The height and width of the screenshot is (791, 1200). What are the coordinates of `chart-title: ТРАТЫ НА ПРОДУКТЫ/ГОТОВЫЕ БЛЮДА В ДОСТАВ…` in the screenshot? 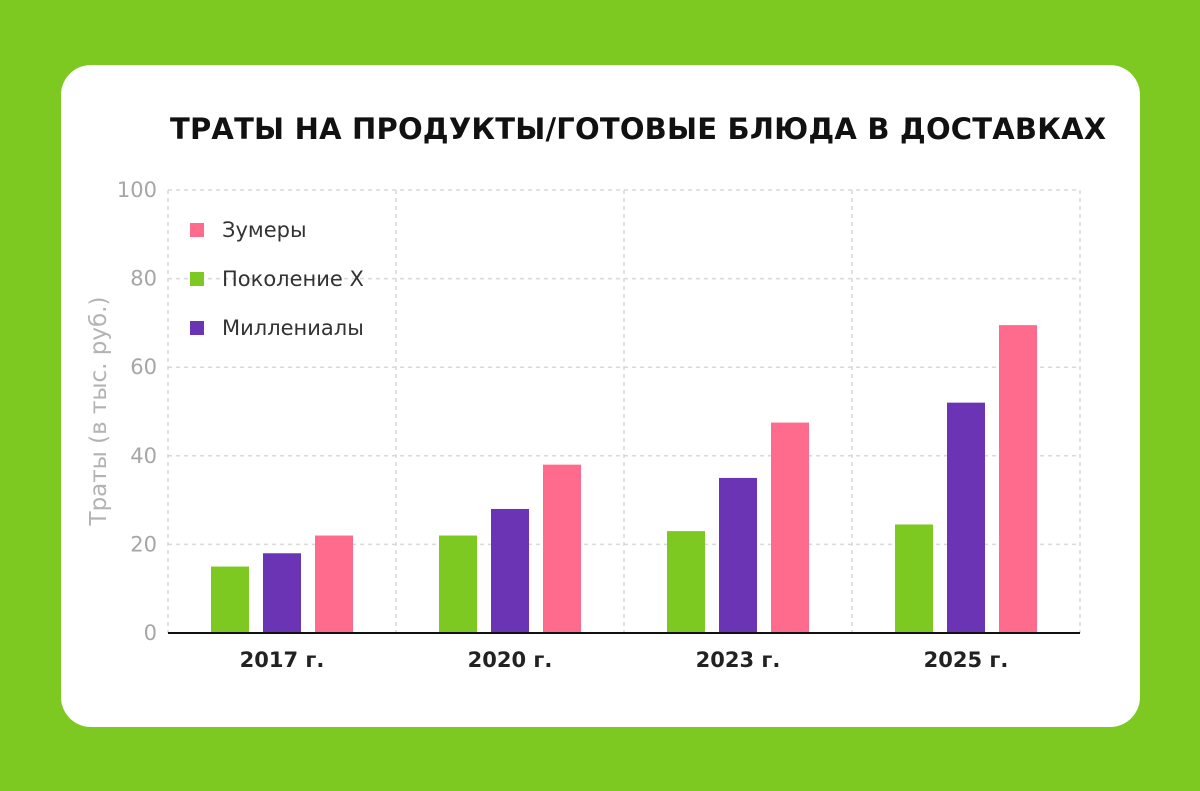 It's located at (638, 129).